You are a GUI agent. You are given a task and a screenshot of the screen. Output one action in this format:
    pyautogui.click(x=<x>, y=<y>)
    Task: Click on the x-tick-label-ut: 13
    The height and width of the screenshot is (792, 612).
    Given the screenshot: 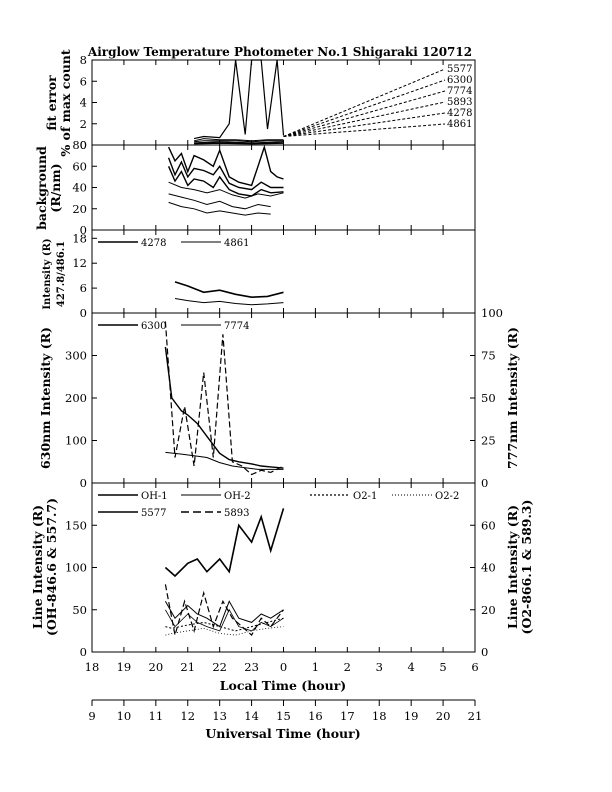 What is the action you would take?
    pyautogui.click(x=219, y=716)
    